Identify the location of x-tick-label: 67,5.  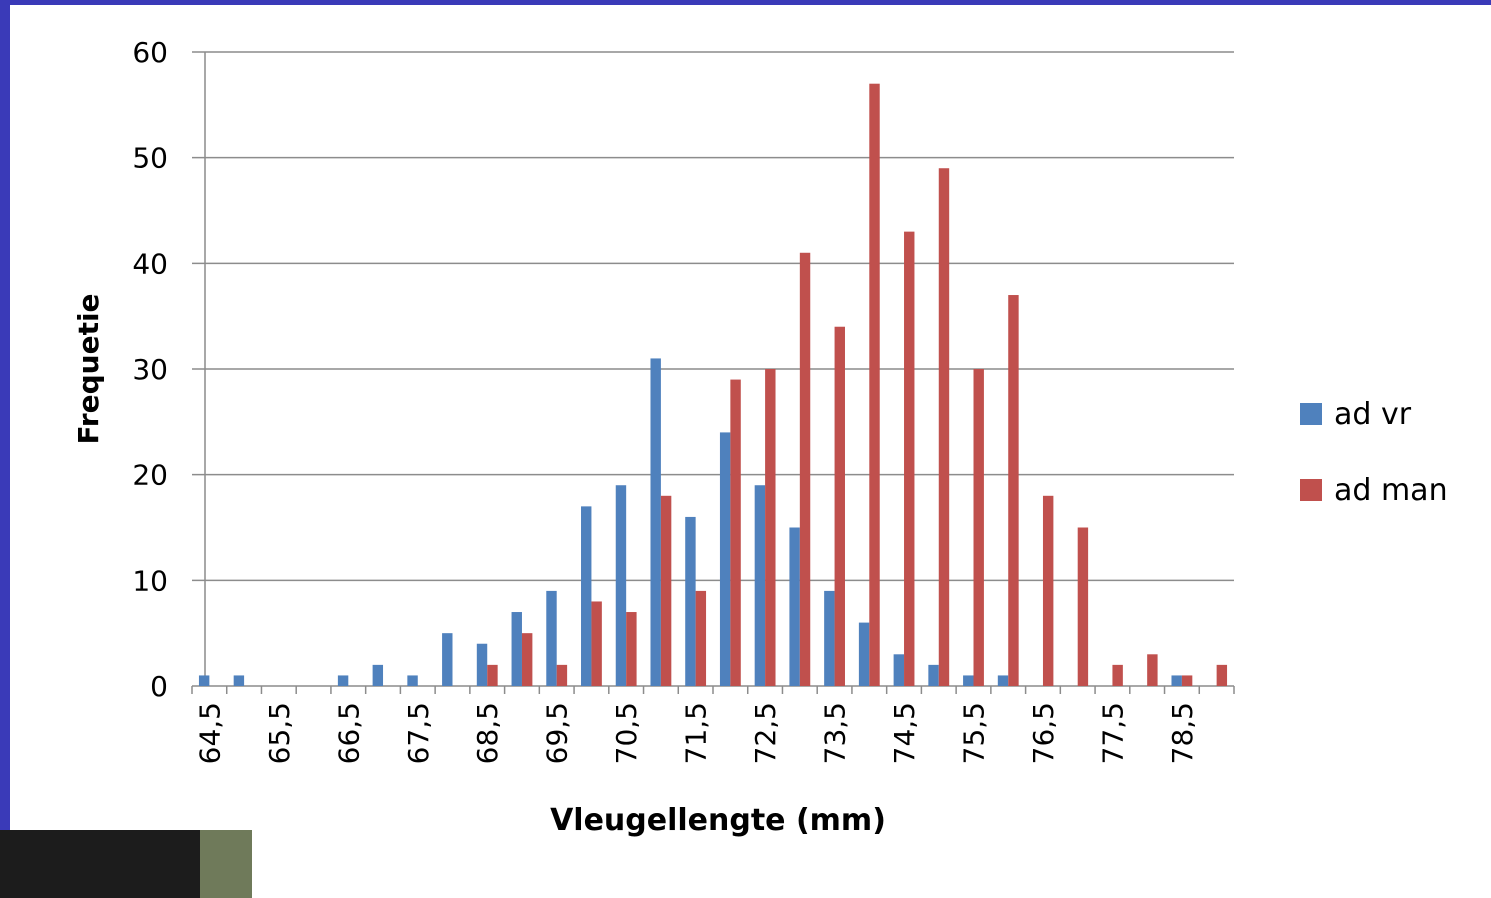
(418, 733).